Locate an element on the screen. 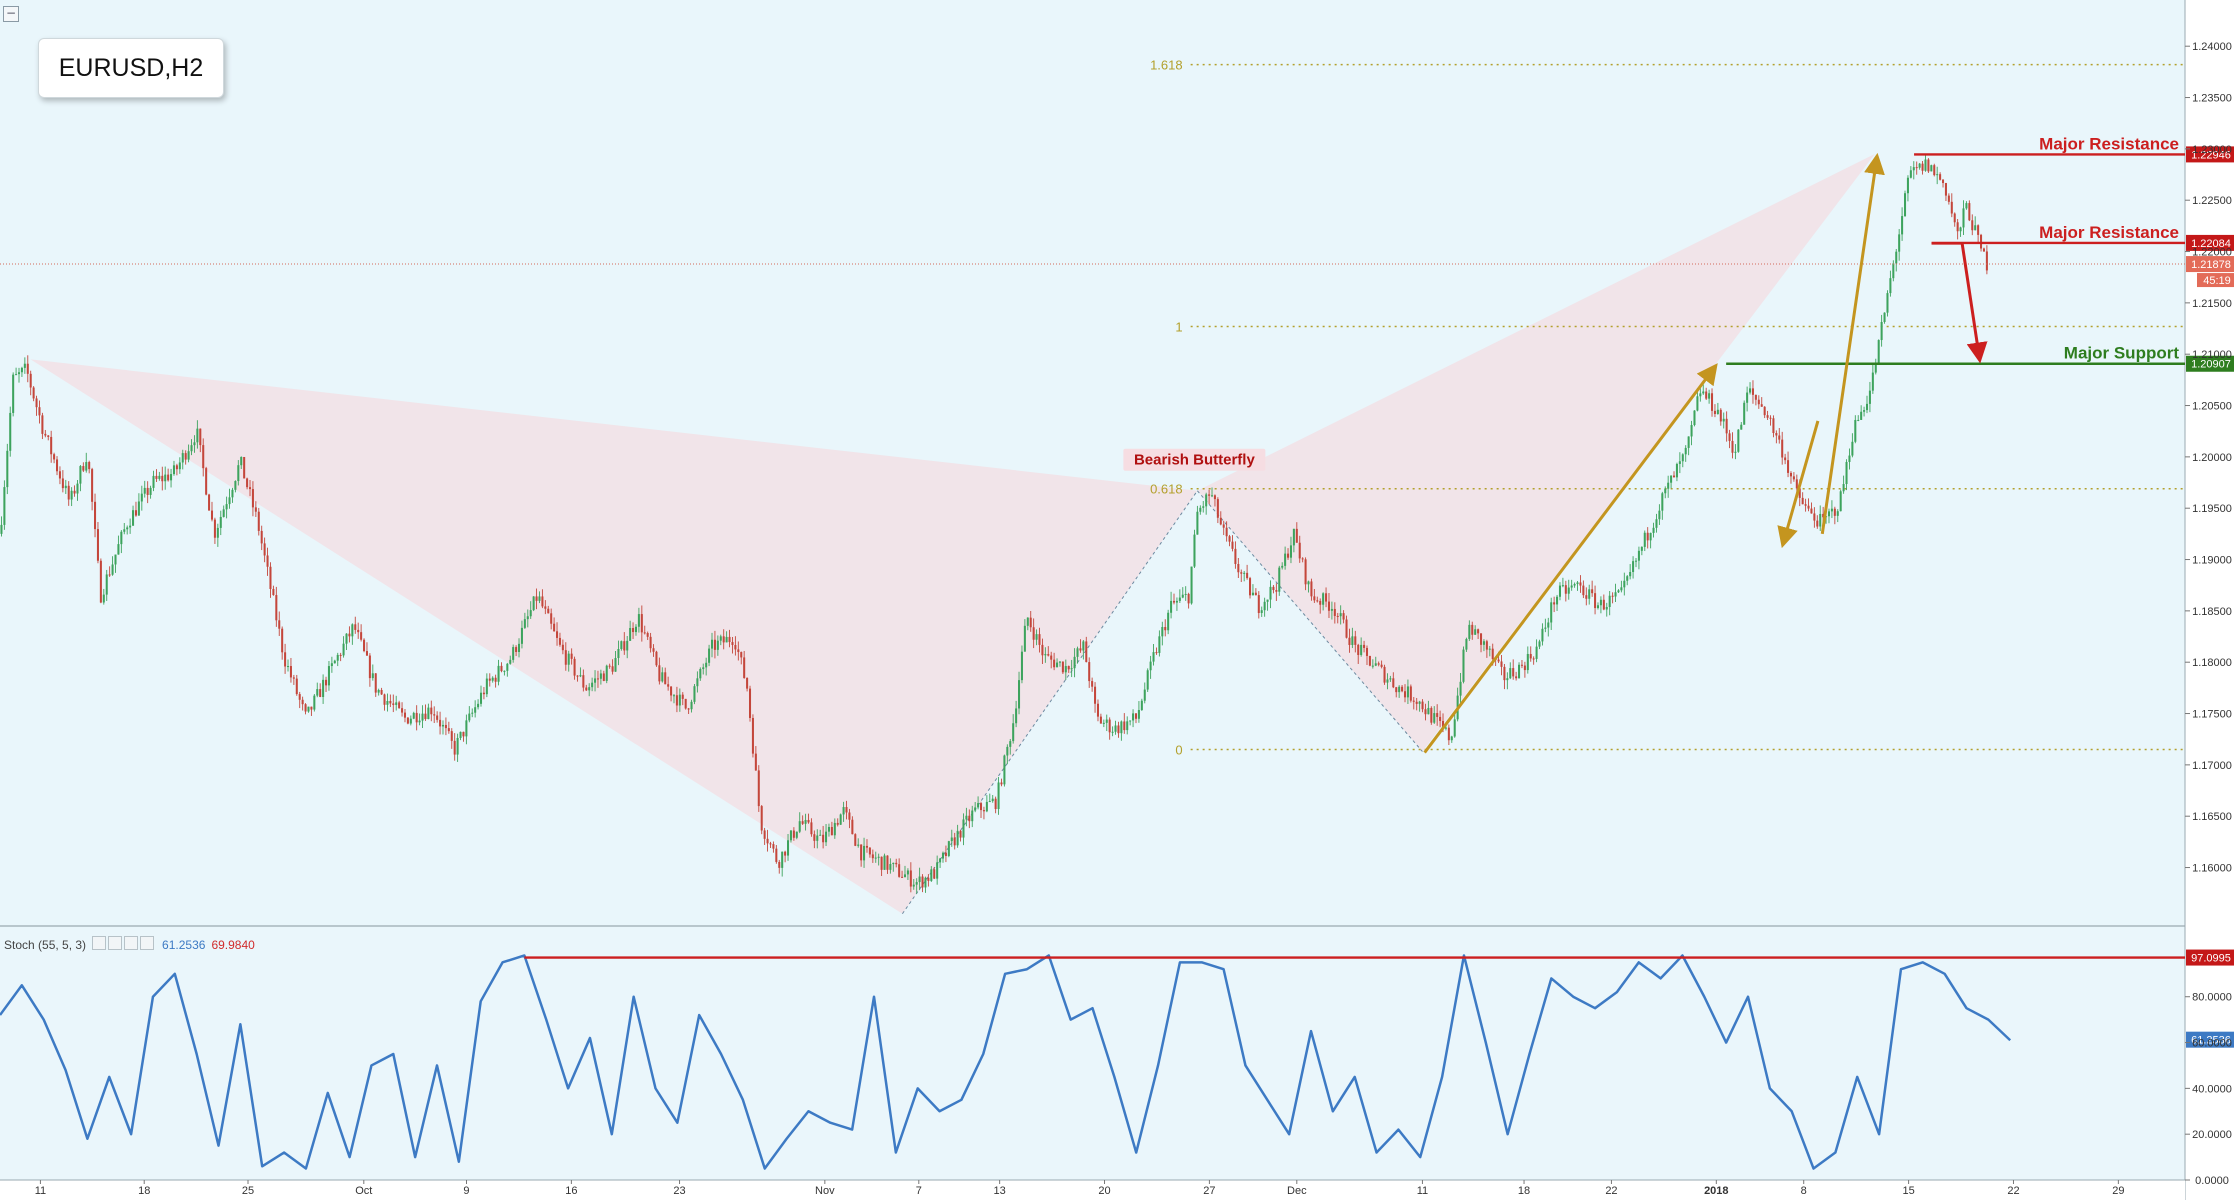 The height and width of the screenshot is (1200, 2237). y-tick-label: 1.18000 is located at coordinates (2212, 663).